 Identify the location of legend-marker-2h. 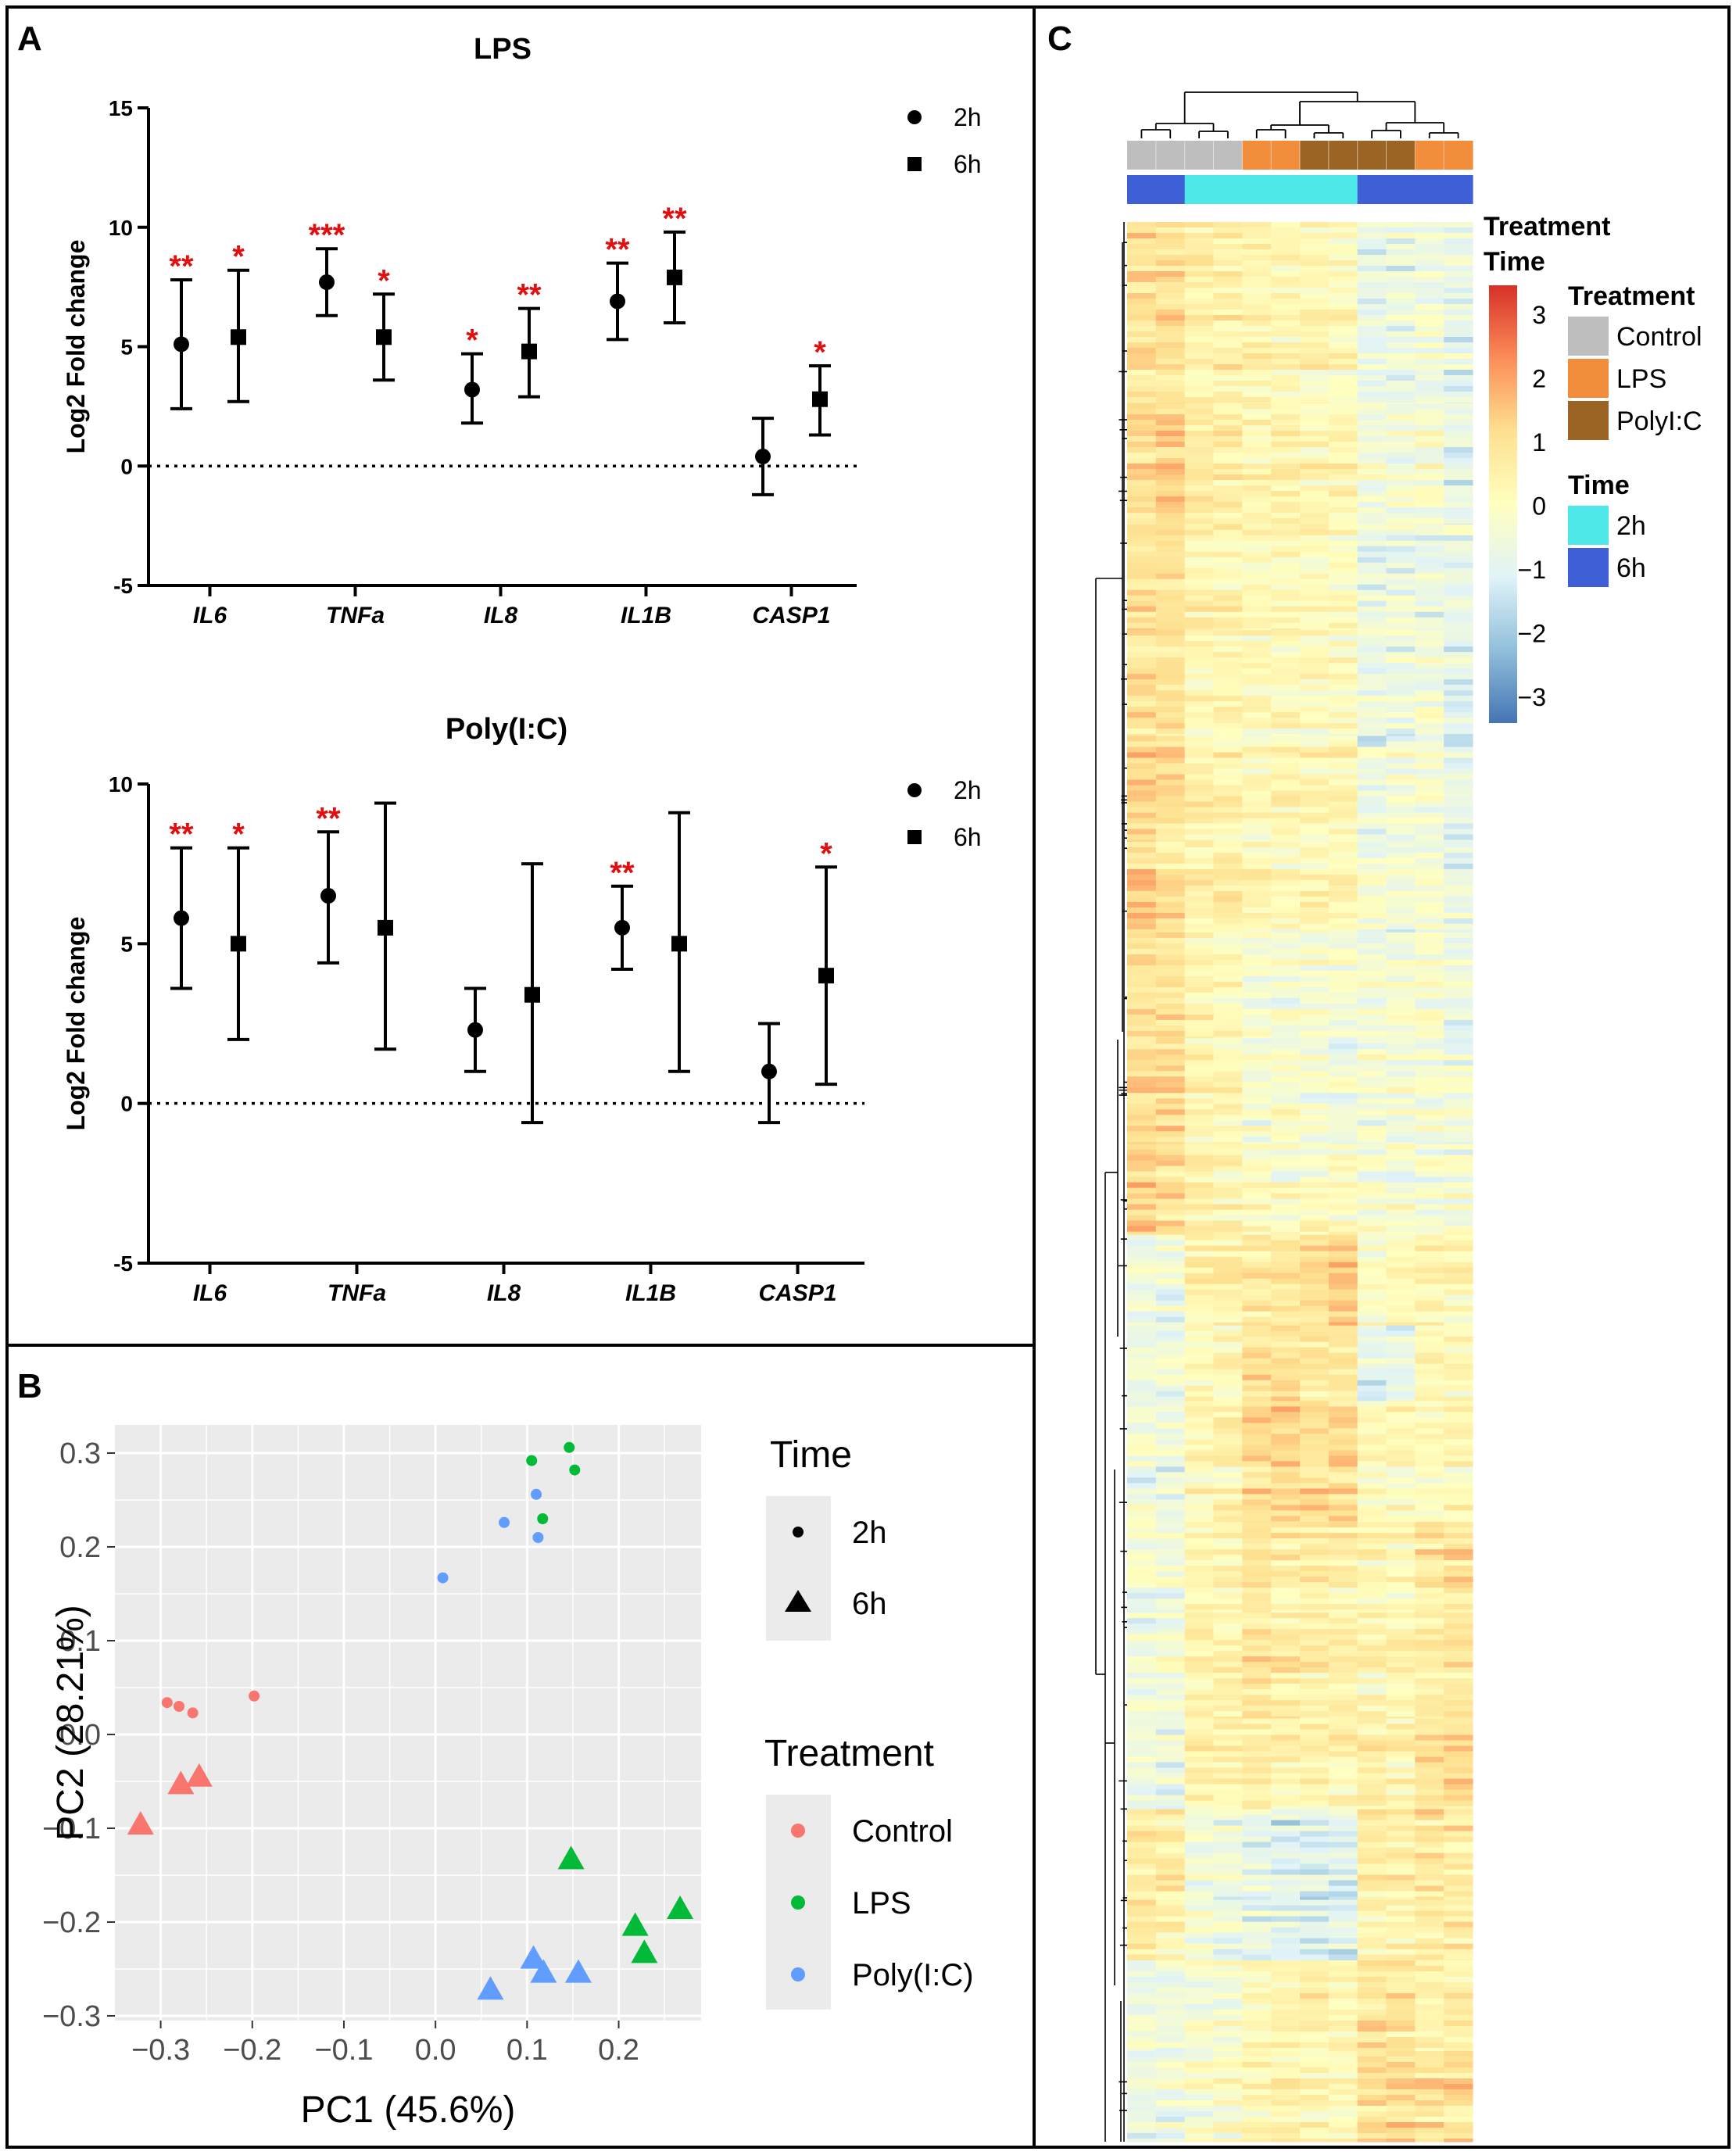
(798, 1532).